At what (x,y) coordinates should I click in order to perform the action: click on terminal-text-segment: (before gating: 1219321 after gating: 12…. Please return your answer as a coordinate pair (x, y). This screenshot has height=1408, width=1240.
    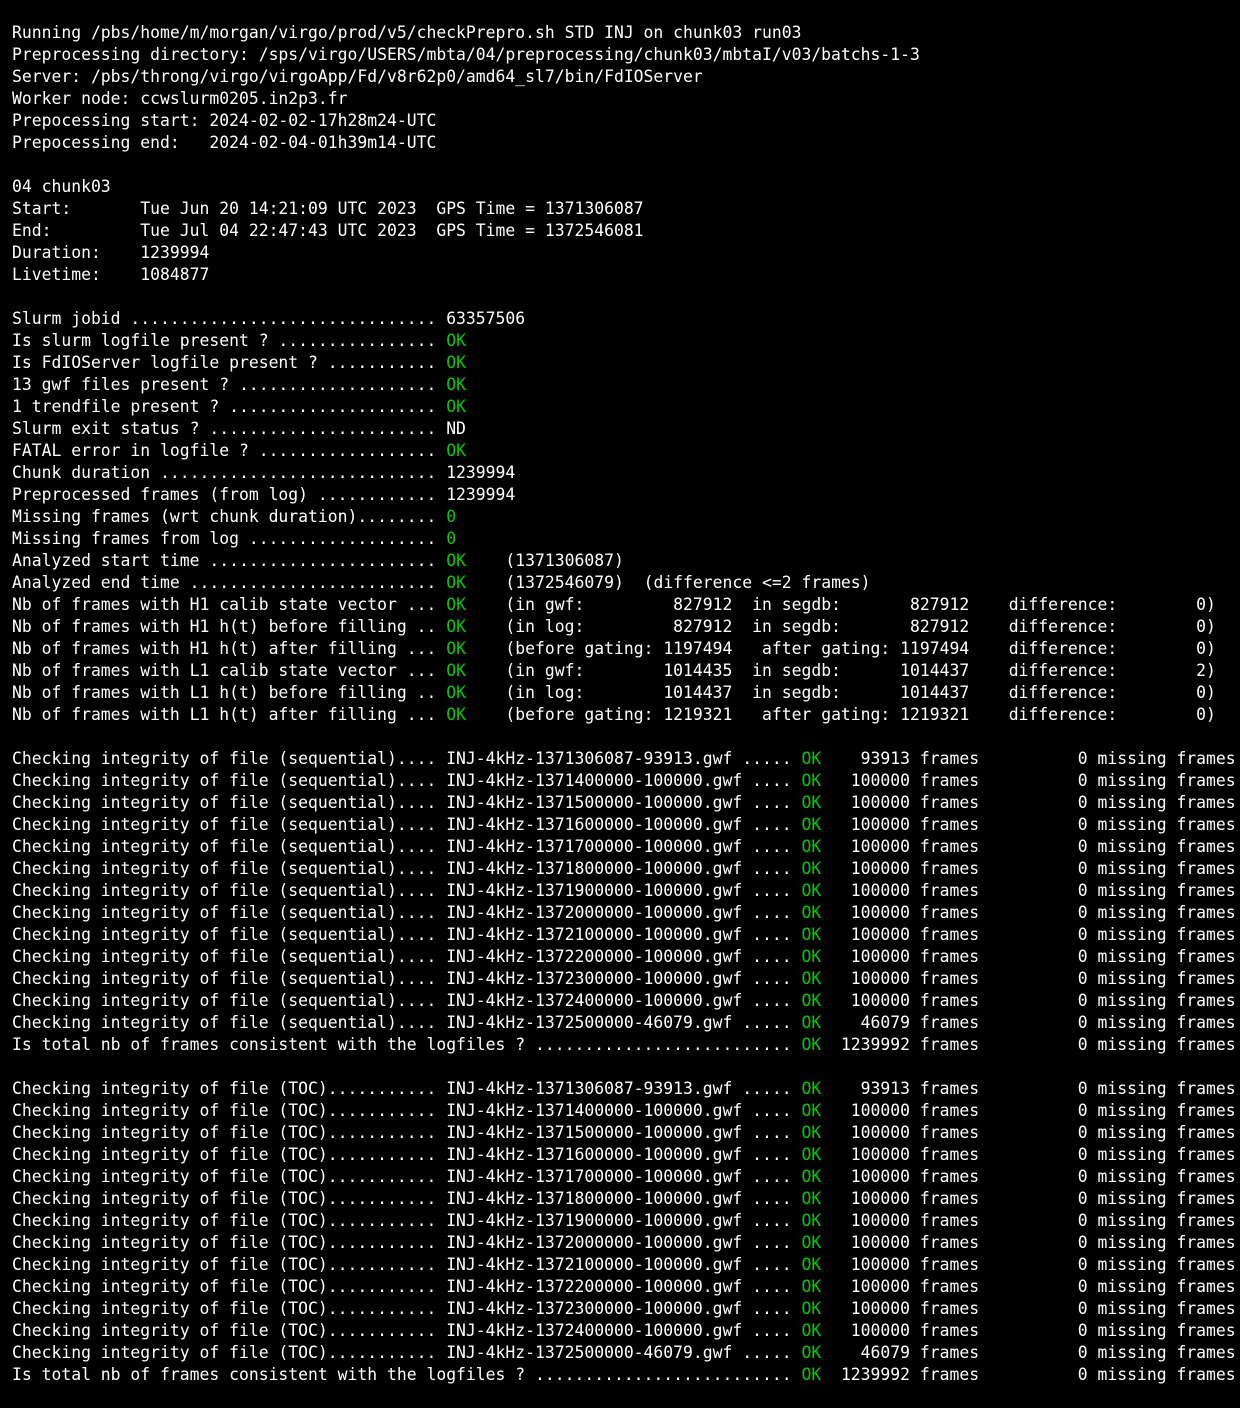
    Looking at the image, I should click on (840, 714).